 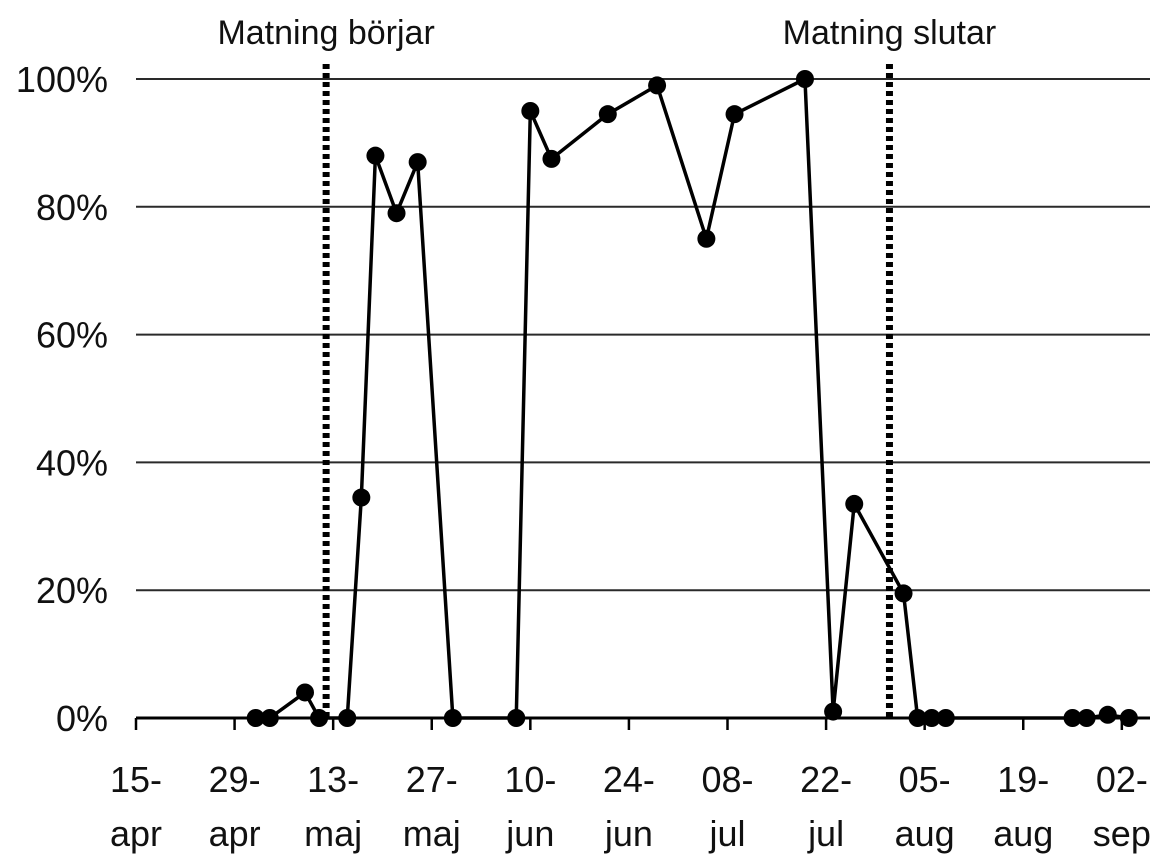 I want to click on x-tick-label-month: sep, so click(x=1122, y=833).